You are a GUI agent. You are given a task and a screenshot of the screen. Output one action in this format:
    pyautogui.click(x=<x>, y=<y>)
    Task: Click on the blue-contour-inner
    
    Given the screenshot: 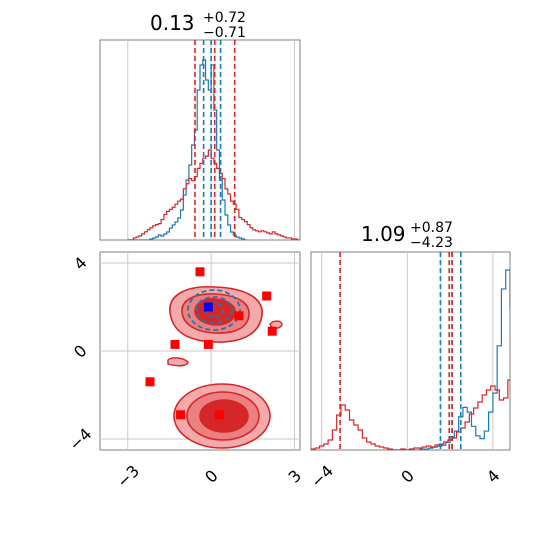 What is the action you would take?
    pyautogui.click(x=214, y=310)
    